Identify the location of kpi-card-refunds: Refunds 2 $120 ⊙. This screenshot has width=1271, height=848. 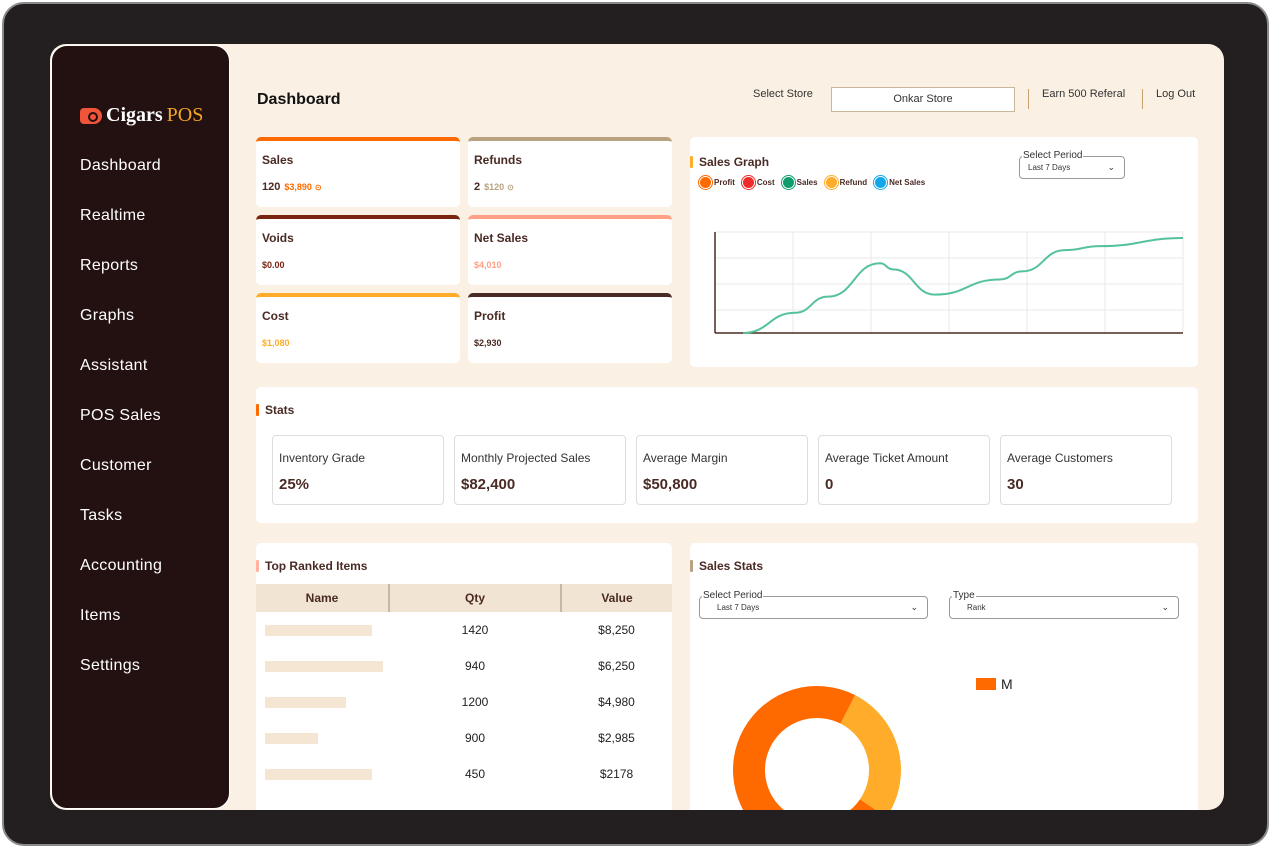
(570, 172).